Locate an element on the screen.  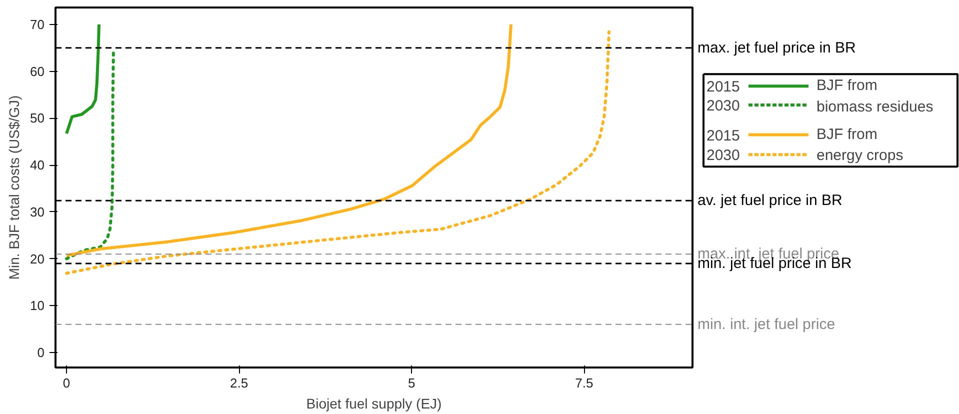
y-tick-label: 10 is located at coordinates (37, 306).